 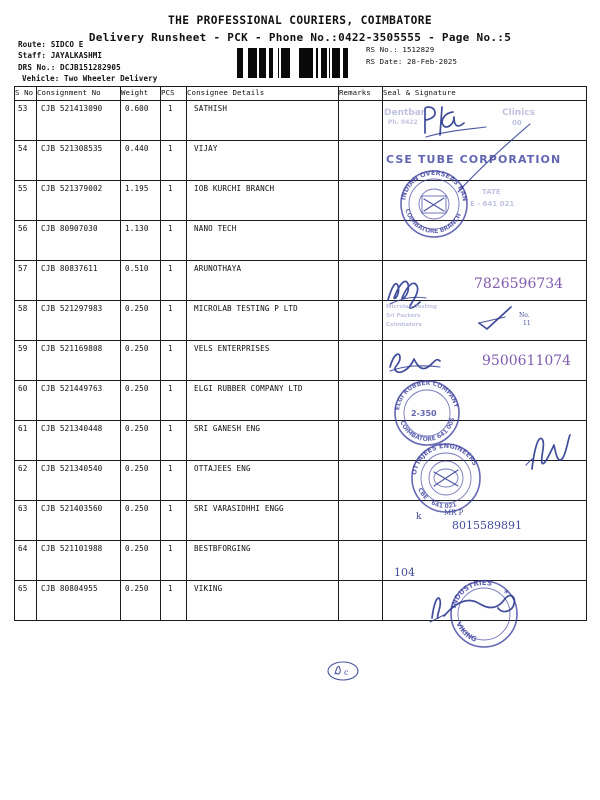 I want to click on cell-consignee: VIKING, so click(x=262, y=600).